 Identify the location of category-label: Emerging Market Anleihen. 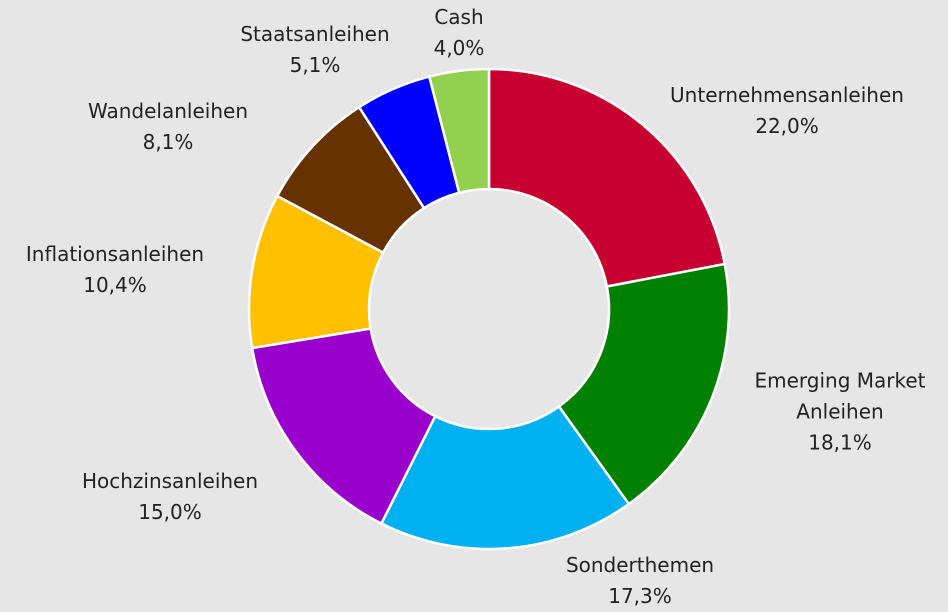
(840, 396).